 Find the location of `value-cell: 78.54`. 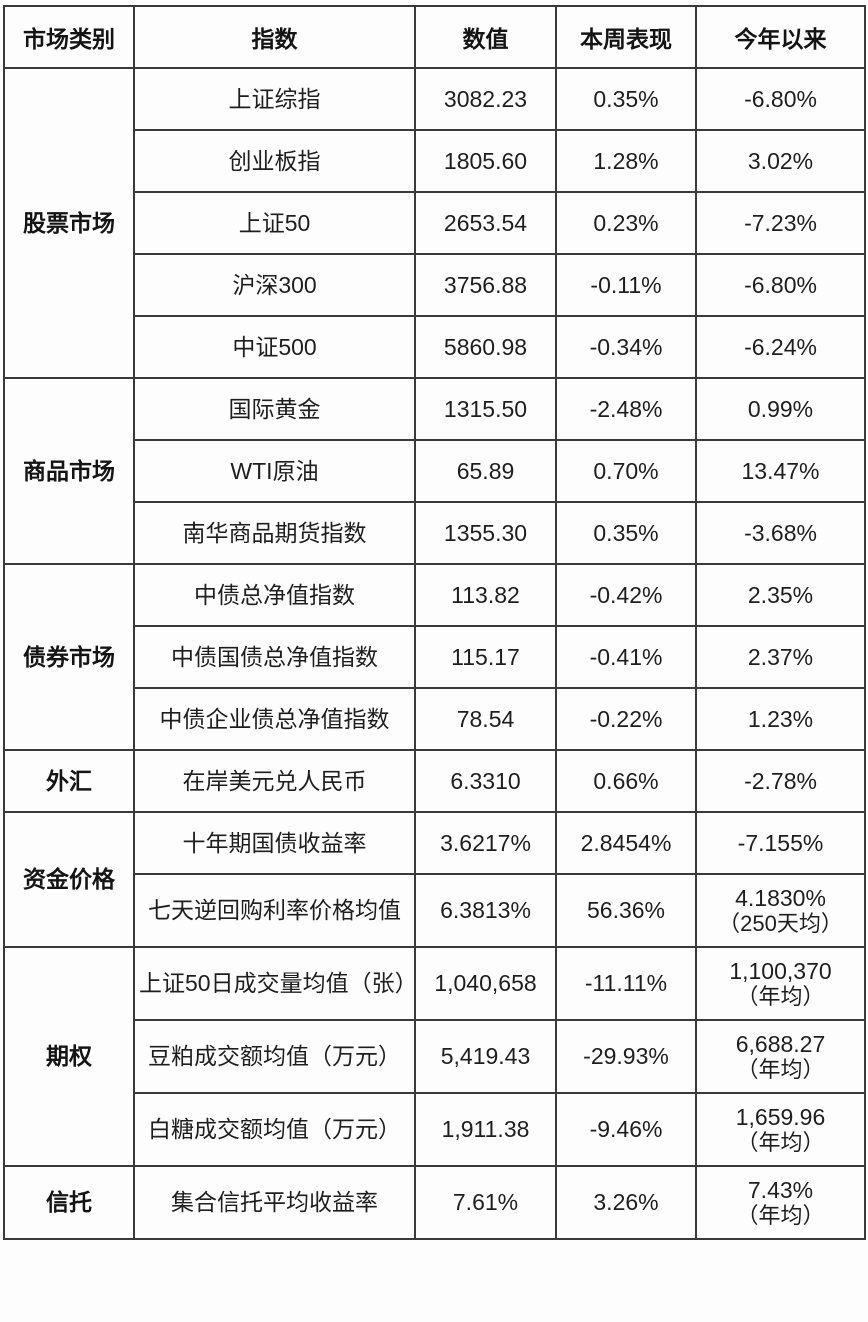

value-cell: 78.54 is located at coordinates (485, 719).